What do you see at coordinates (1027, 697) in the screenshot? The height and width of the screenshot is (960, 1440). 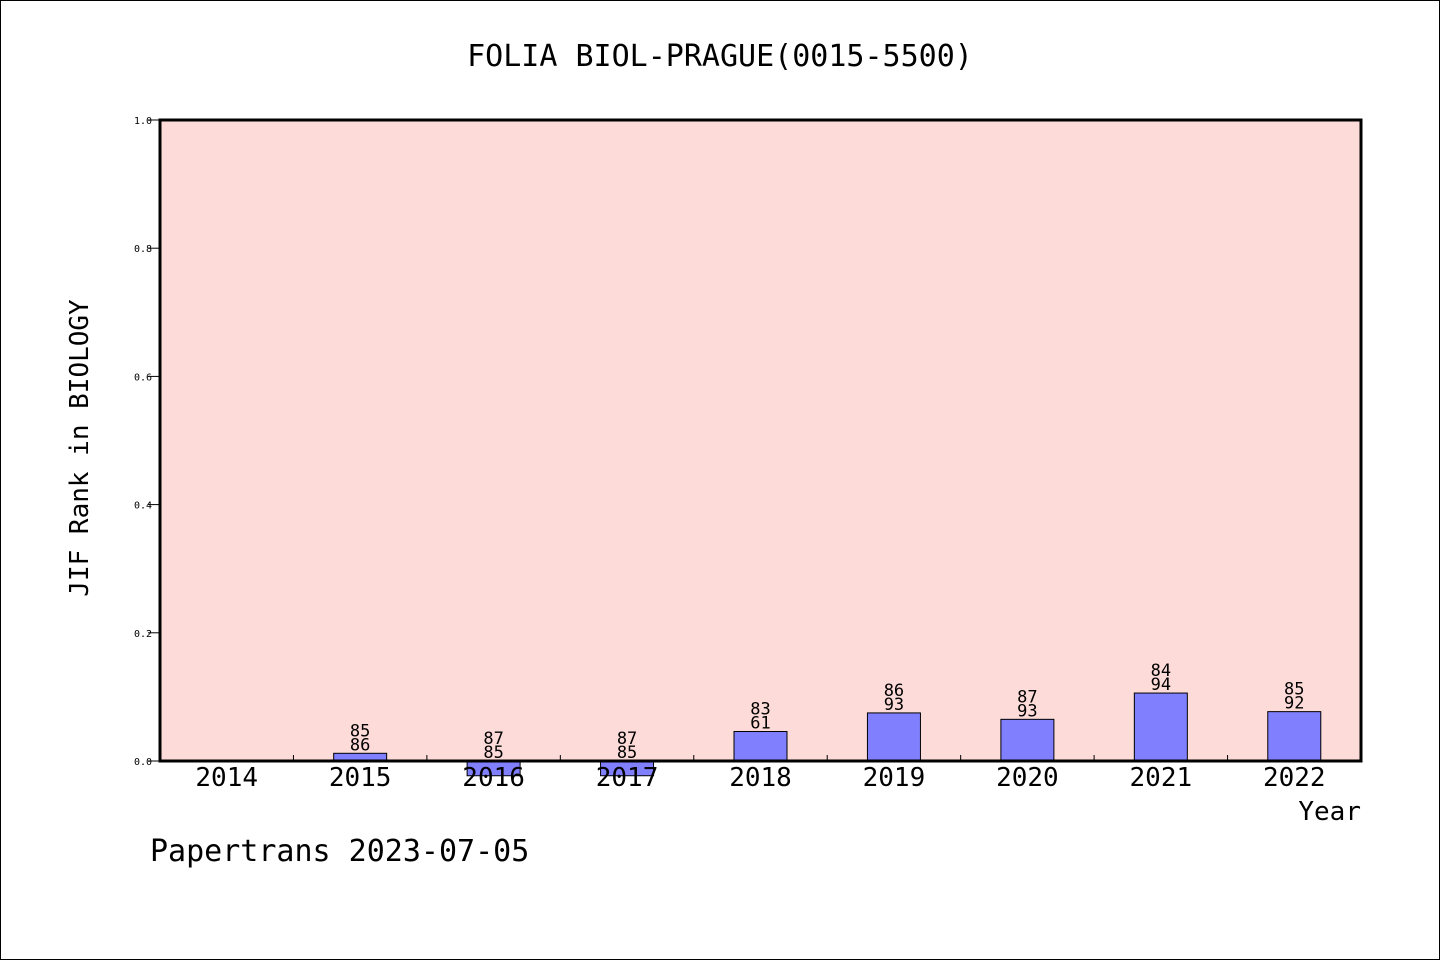 I see `data-label-top-2020: 87` at bounding box center [1027, 697].